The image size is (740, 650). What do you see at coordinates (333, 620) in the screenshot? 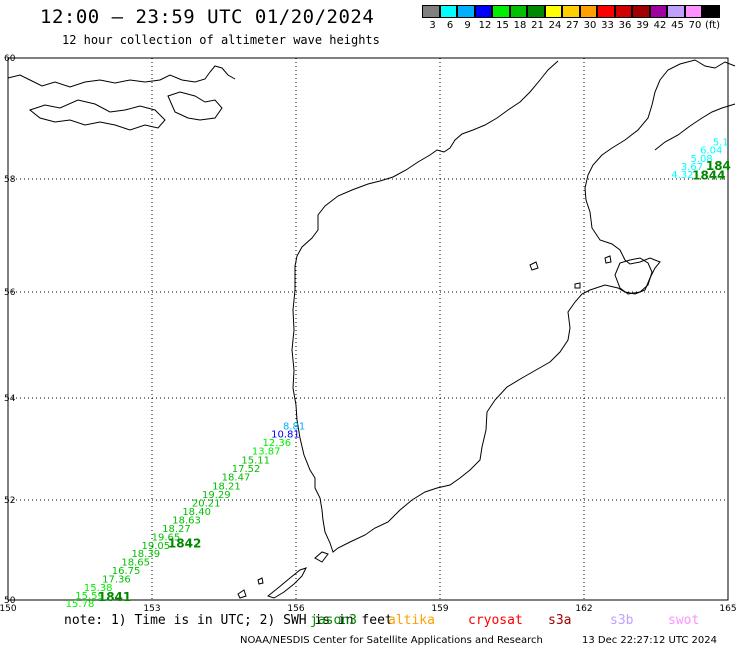
I see `satellite-jason3: jason3` at bounding box center [333, 620].